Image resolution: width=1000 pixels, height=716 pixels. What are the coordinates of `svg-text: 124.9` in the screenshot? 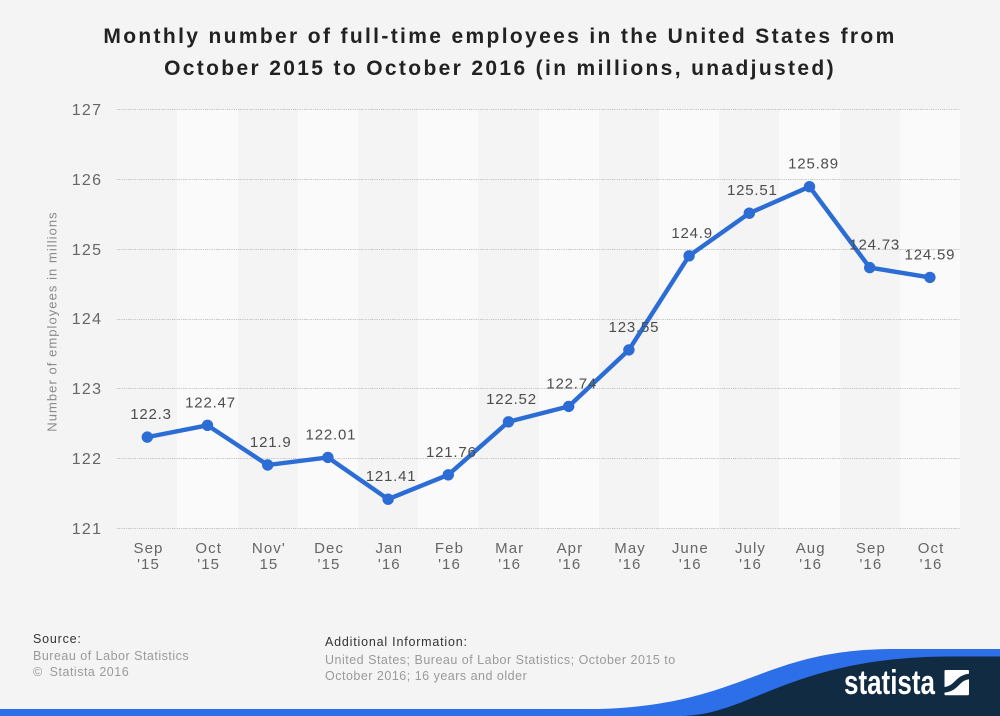 It's located at (692, 233).